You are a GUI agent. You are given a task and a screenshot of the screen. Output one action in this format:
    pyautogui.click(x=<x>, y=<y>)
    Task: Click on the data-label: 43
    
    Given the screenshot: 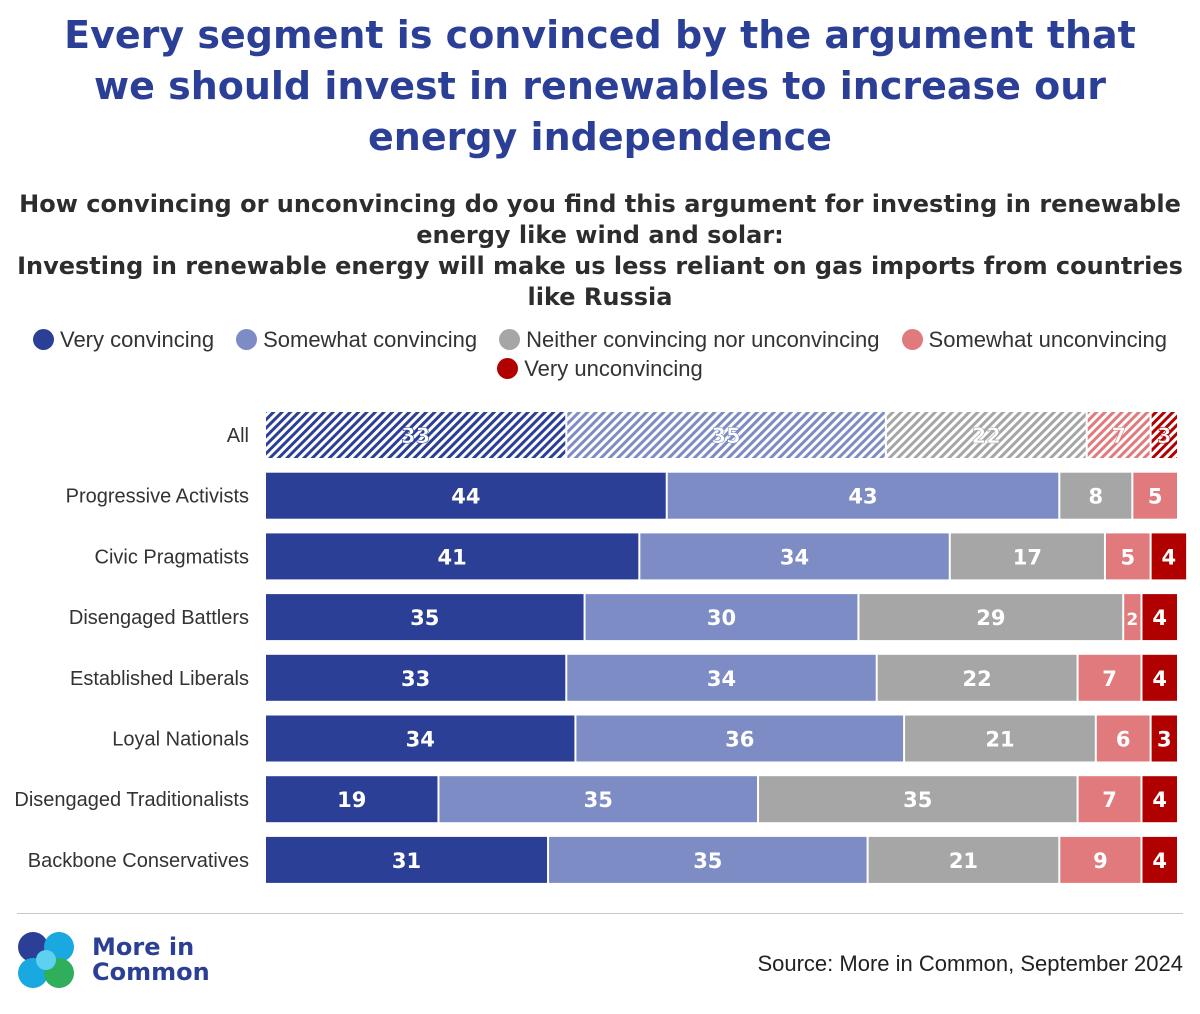 What is the action you would take?
    pyautogui.click(x=862, y=497)
    